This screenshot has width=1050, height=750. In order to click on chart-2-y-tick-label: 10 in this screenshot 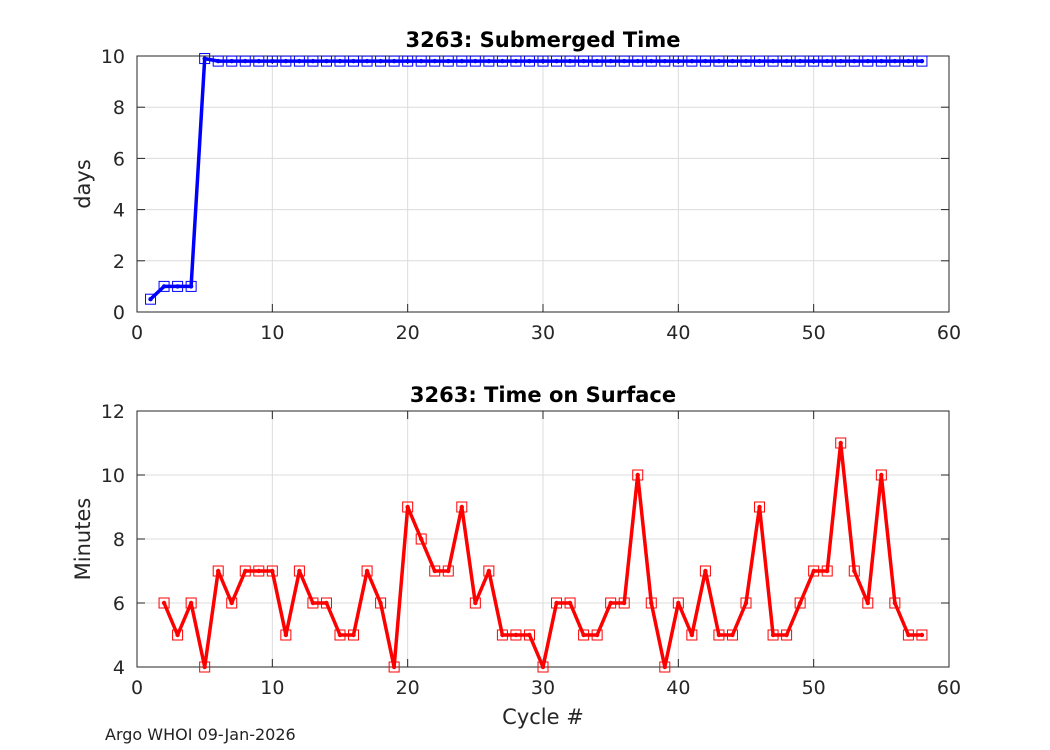, I will do `click(113, 476)`.